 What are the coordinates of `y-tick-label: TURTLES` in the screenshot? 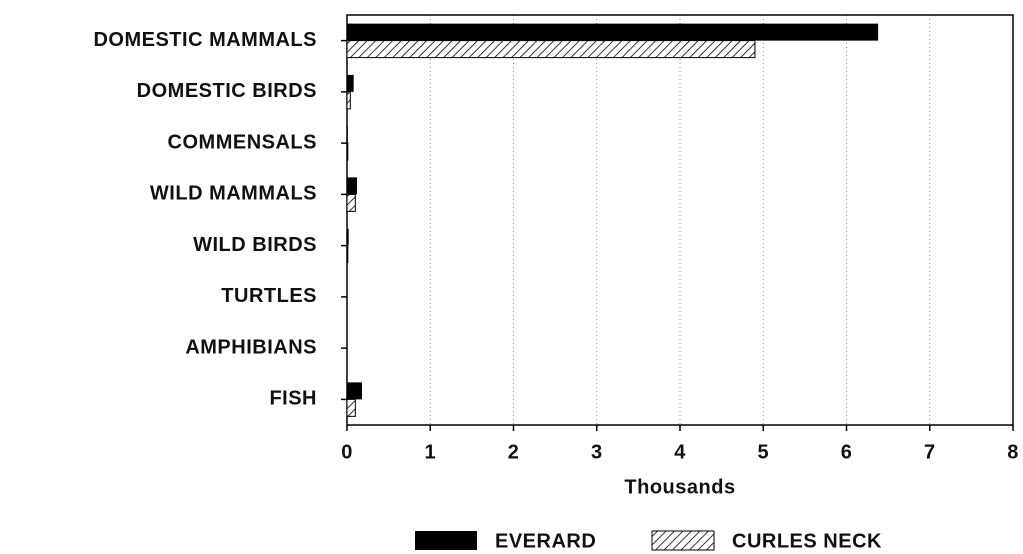 It's located at (269, 296).